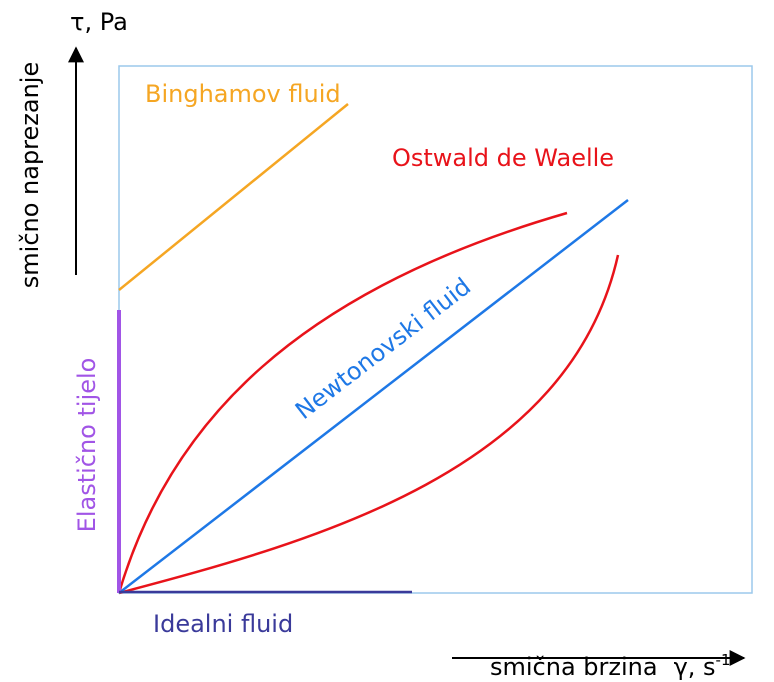 The image size is (774, 682). What do you see at coordinates (574, 667) in the screenshot?
I see `x-label-text: smična brzina` at bounding box center [574, 667].